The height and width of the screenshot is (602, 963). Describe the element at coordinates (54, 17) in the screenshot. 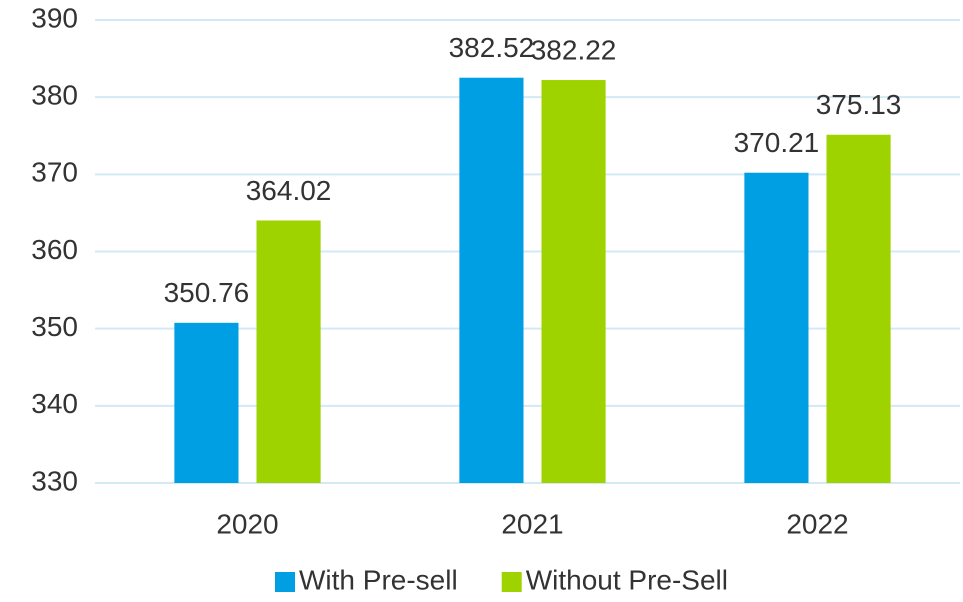

I see `y-tick-label: 390` at that location.